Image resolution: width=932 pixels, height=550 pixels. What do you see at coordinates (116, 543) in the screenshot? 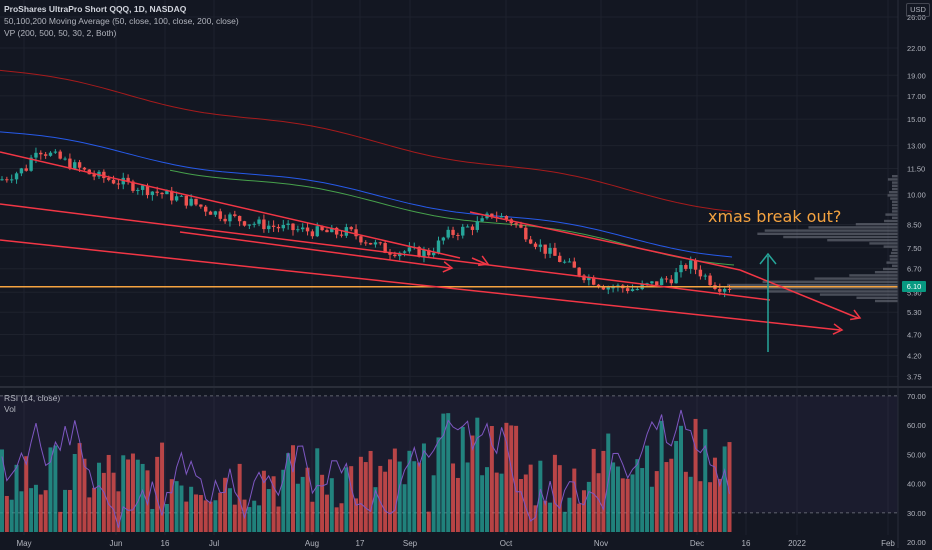
I see `time-tick-label: Jun` at bounding box center [116, 543].